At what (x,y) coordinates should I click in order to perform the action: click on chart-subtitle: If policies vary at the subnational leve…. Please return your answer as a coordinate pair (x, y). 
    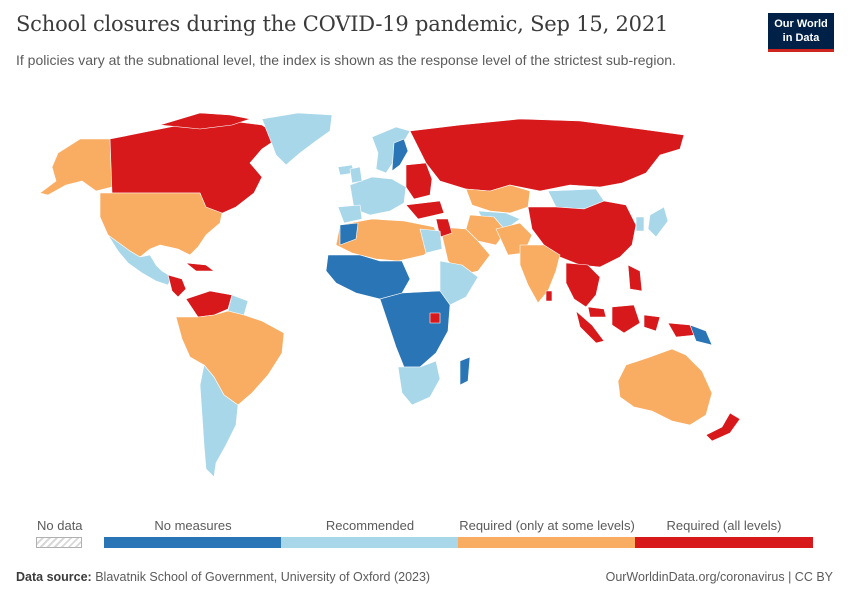
    Looking at the image, I should click on (346, 60).